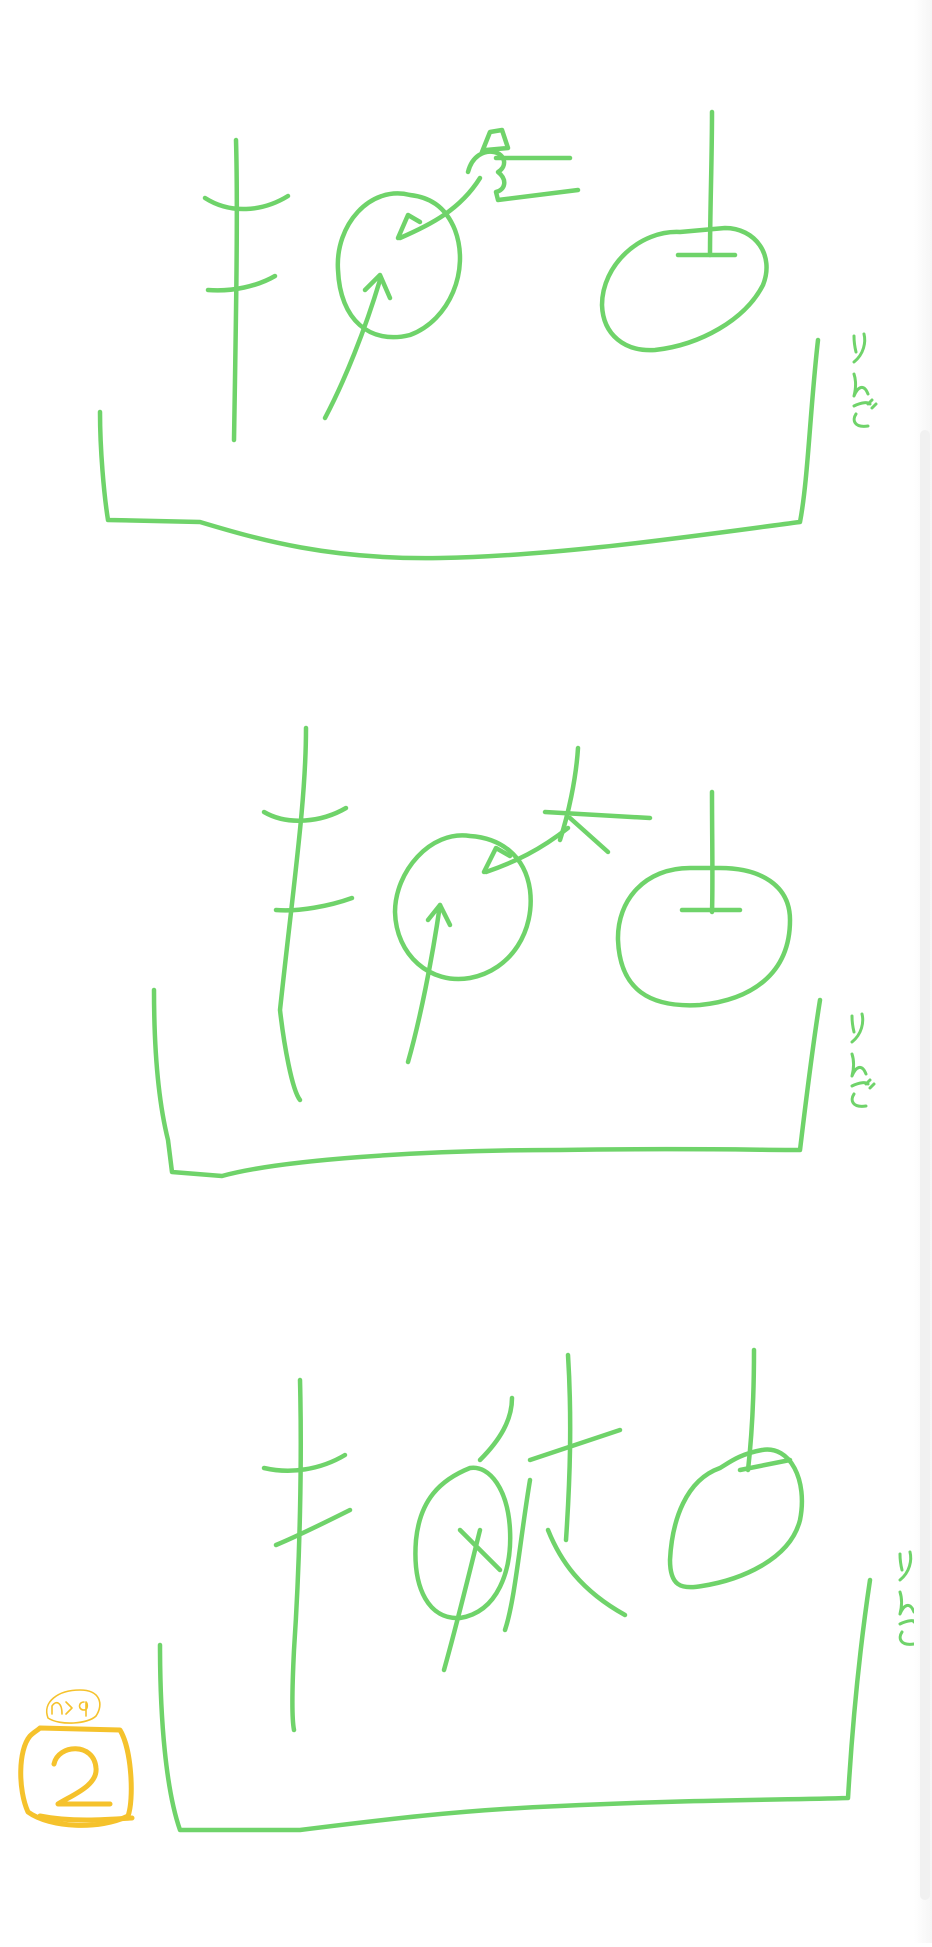 This screenshot has width=932, height=1947. I want to click on sketch-3-stroke-right-v, so click(586, 1572).